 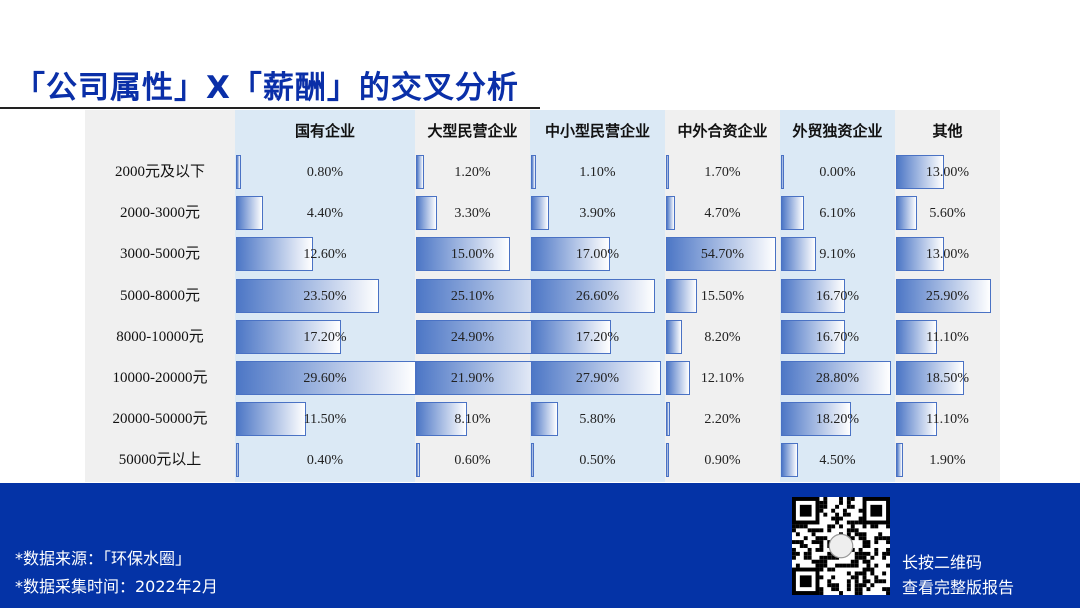 I want to click on data-label: 0.80%, so click(x=325, y=172).